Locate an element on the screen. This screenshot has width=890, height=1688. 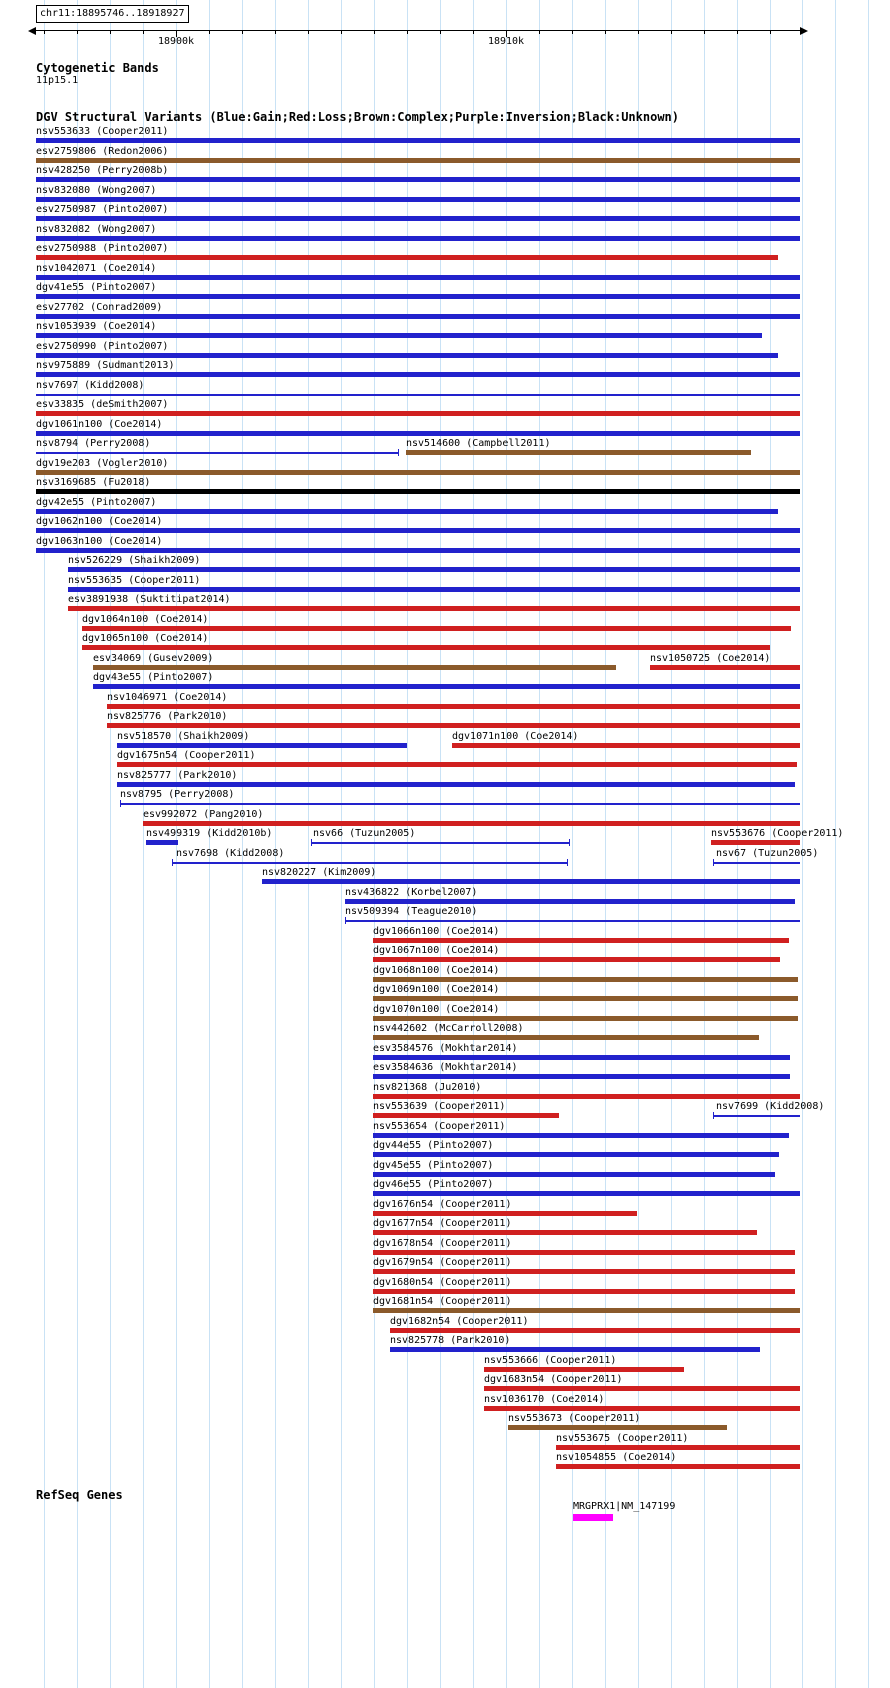
variant-label: dgv1680n54 (Cooper2011) is located at coordinates (442, 1282).